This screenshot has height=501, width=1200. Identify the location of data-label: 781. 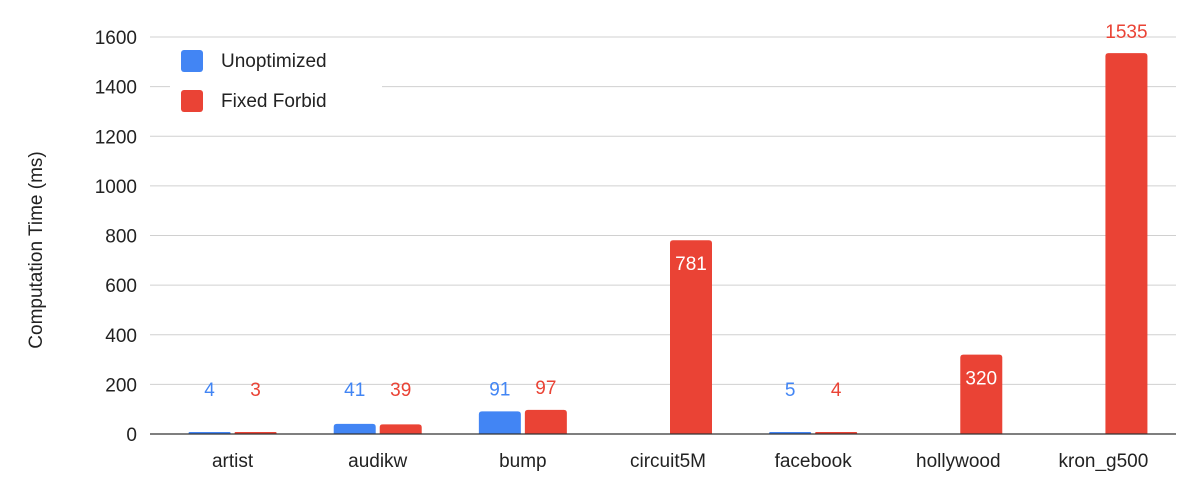
(691, 264).